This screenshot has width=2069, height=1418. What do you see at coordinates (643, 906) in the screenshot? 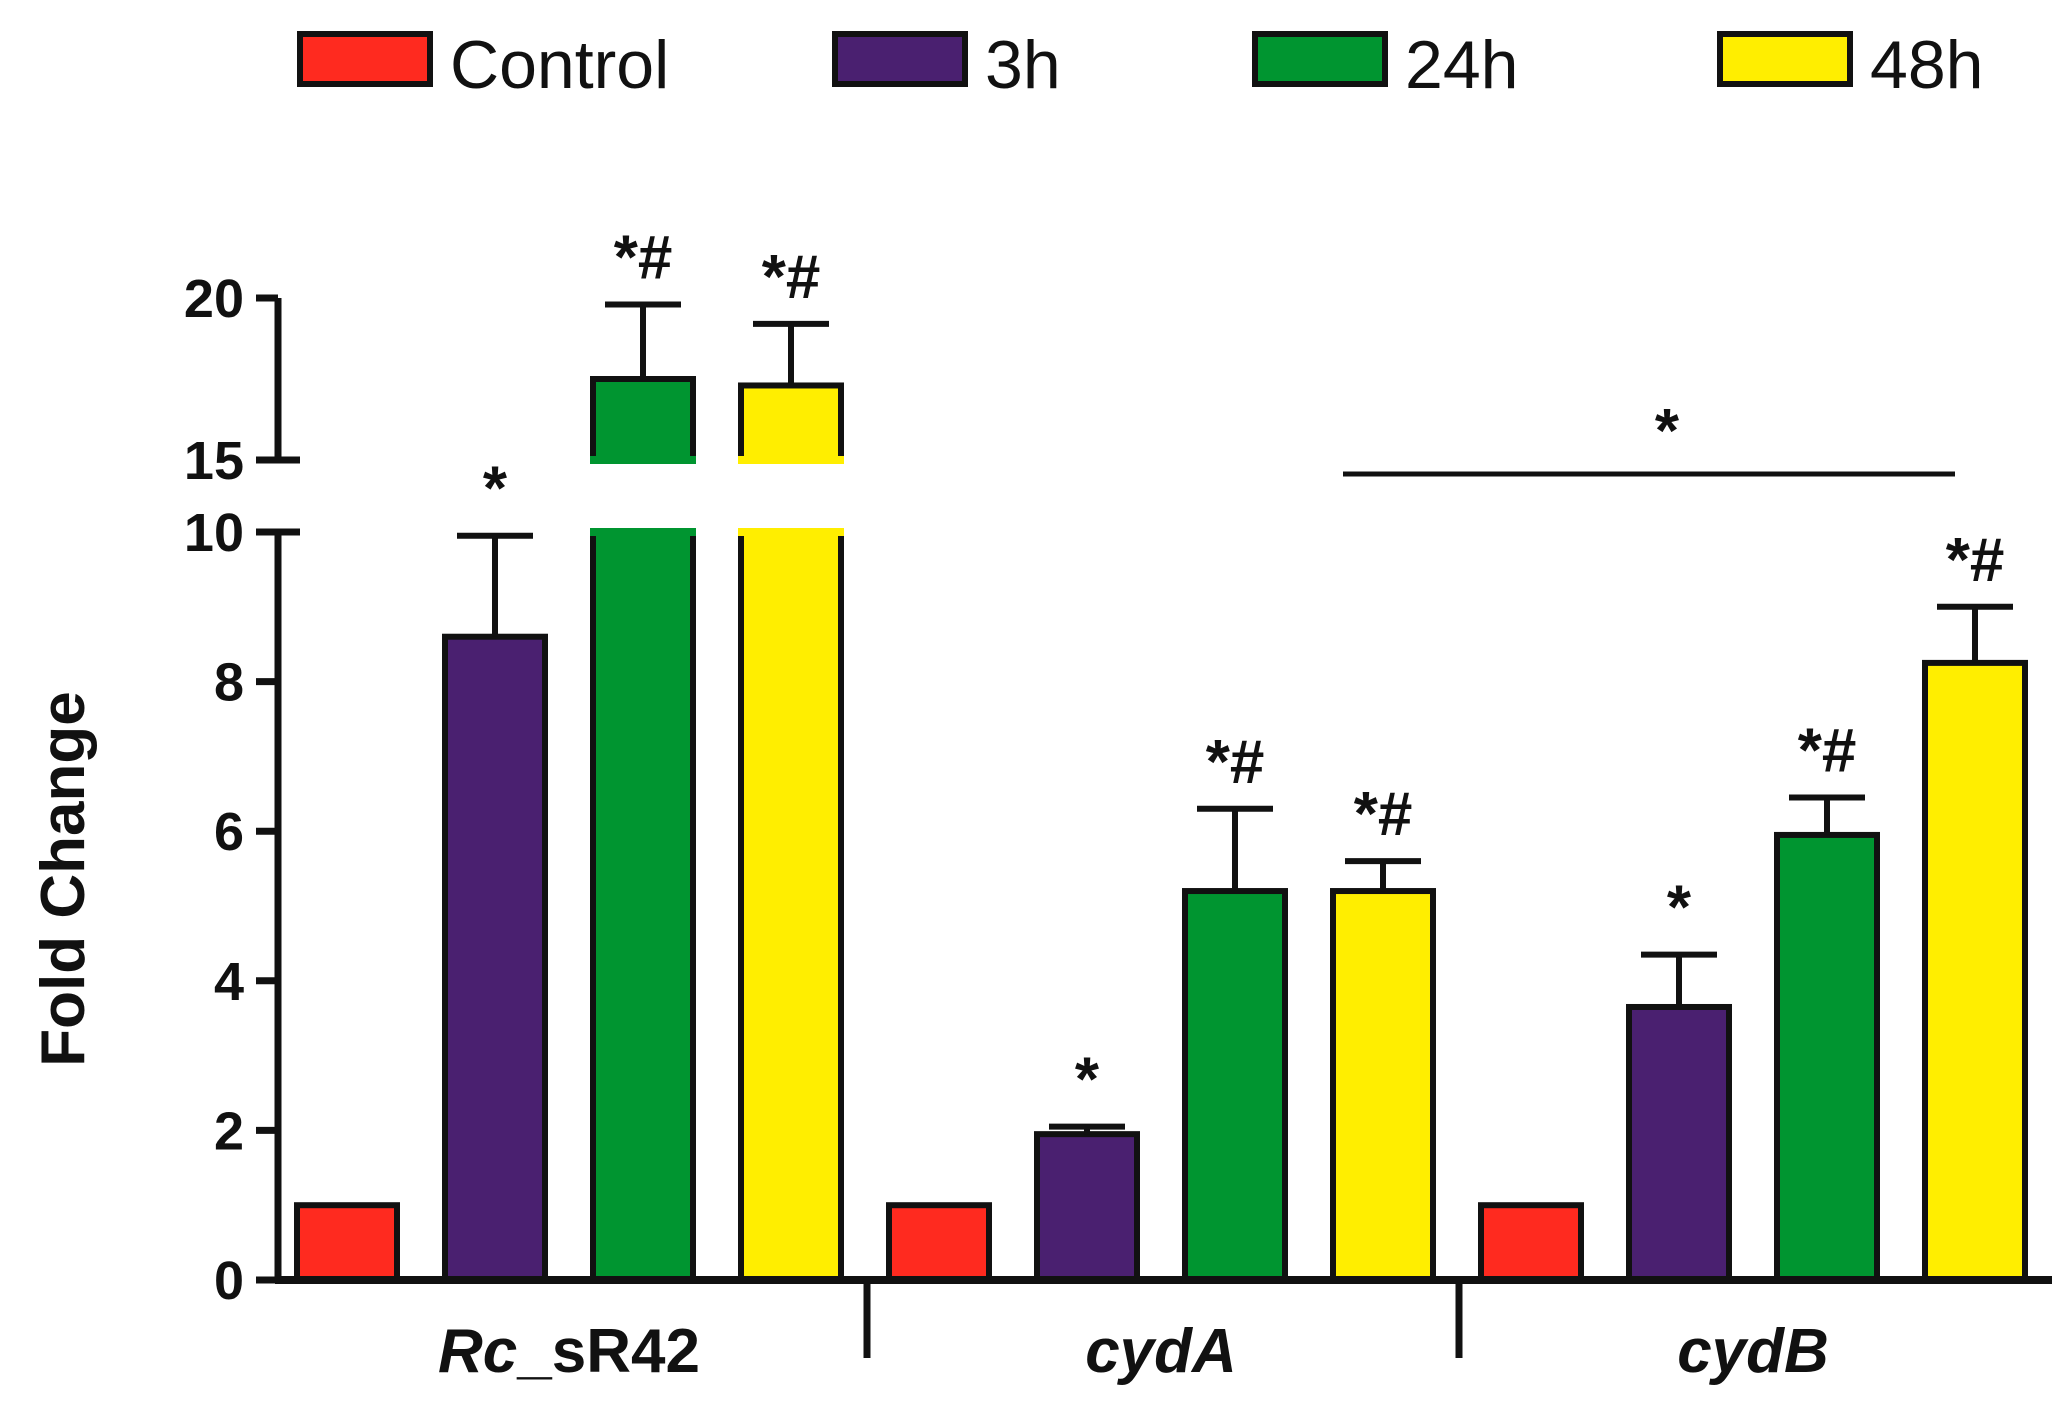
I see `bar-24h-Rc_sR42-lower` at bounding box center [643, 906].